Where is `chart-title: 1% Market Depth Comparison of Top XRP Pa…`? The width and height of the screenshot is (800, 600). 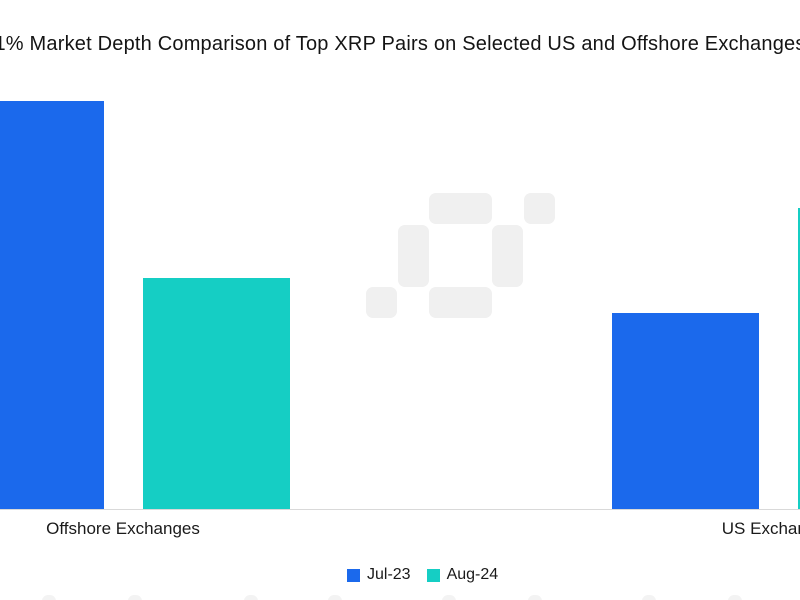 chart-title: 1% Market Depth Comparison of Top XRP Pa… is located at coordinates (400, 44).